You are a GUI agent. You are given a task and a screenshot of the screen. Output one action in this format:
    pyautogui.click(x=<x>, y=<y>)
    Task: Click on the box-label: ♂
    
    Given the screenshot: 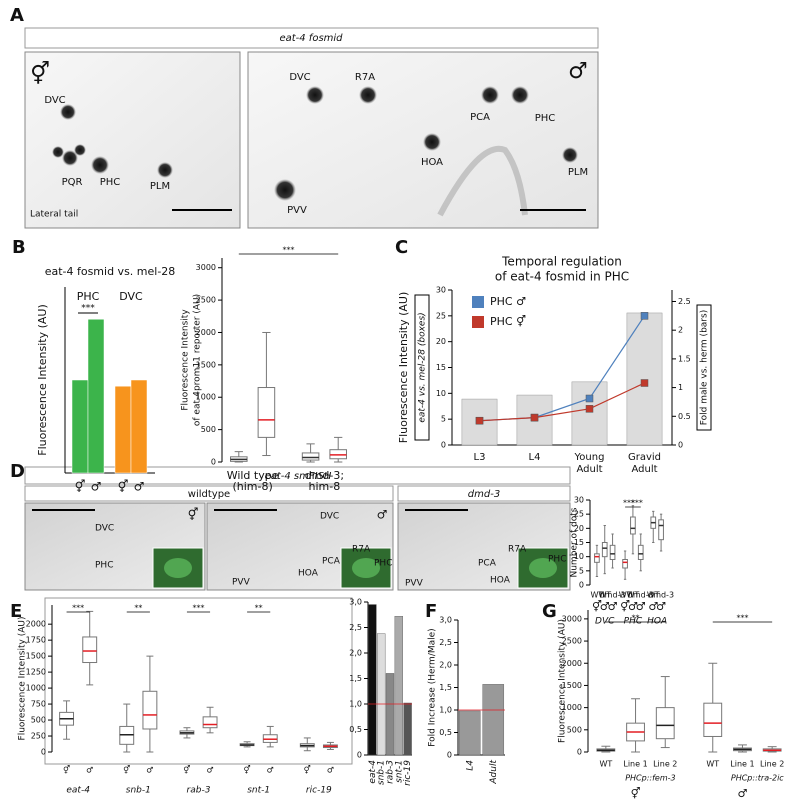 What is the action you would take?
    pyautogui.click(x=270, y=770)
    